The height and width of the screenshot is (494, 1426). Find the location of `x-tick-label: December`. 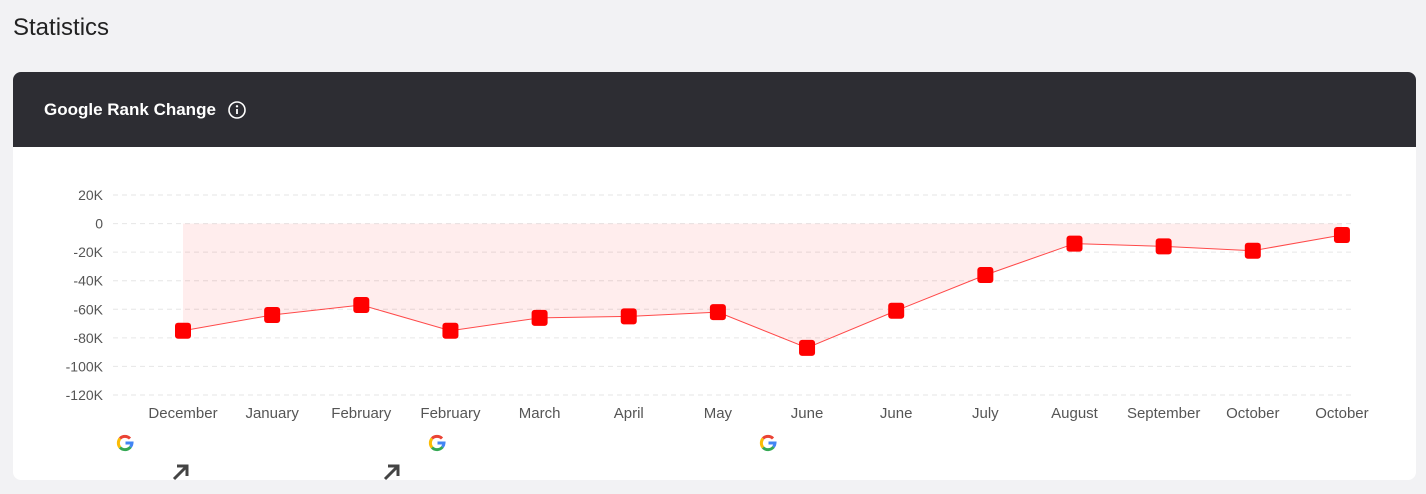

x-tick-label: December is located at coordinates (182, 413).